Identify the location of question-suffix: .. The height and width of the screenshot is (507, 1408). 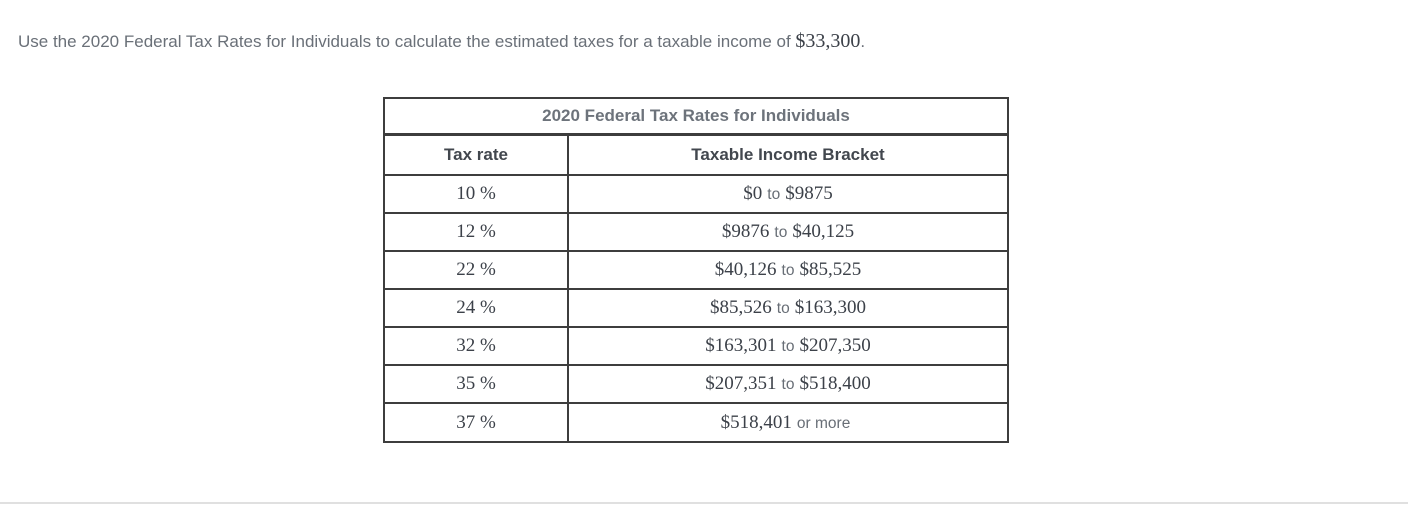
(863, 41).